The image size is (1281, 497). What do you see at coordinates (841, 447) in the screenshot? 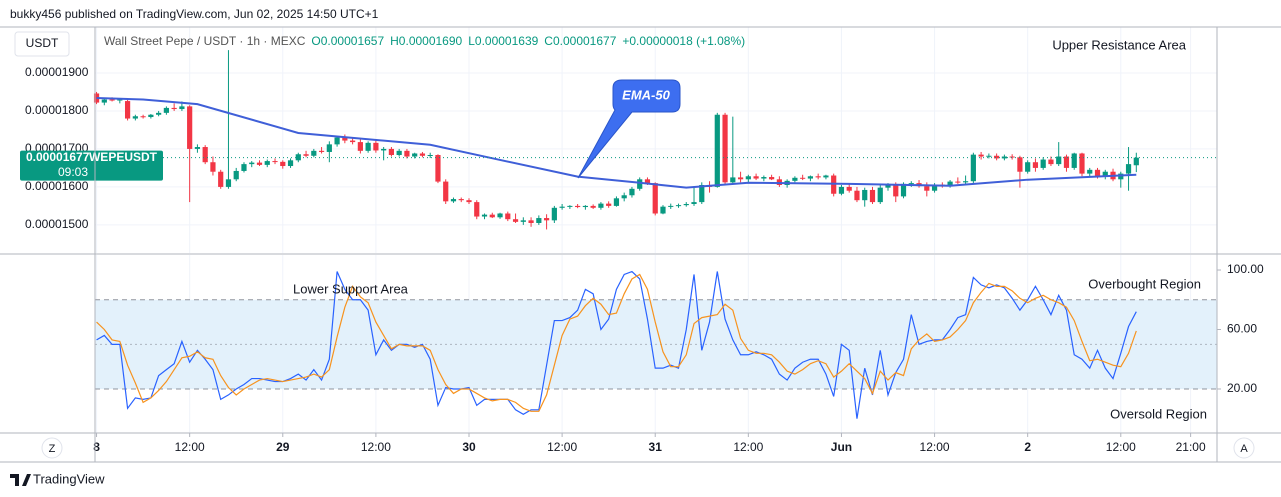
I see `x-tick-label: Jun` at bounding box center [841, 447].